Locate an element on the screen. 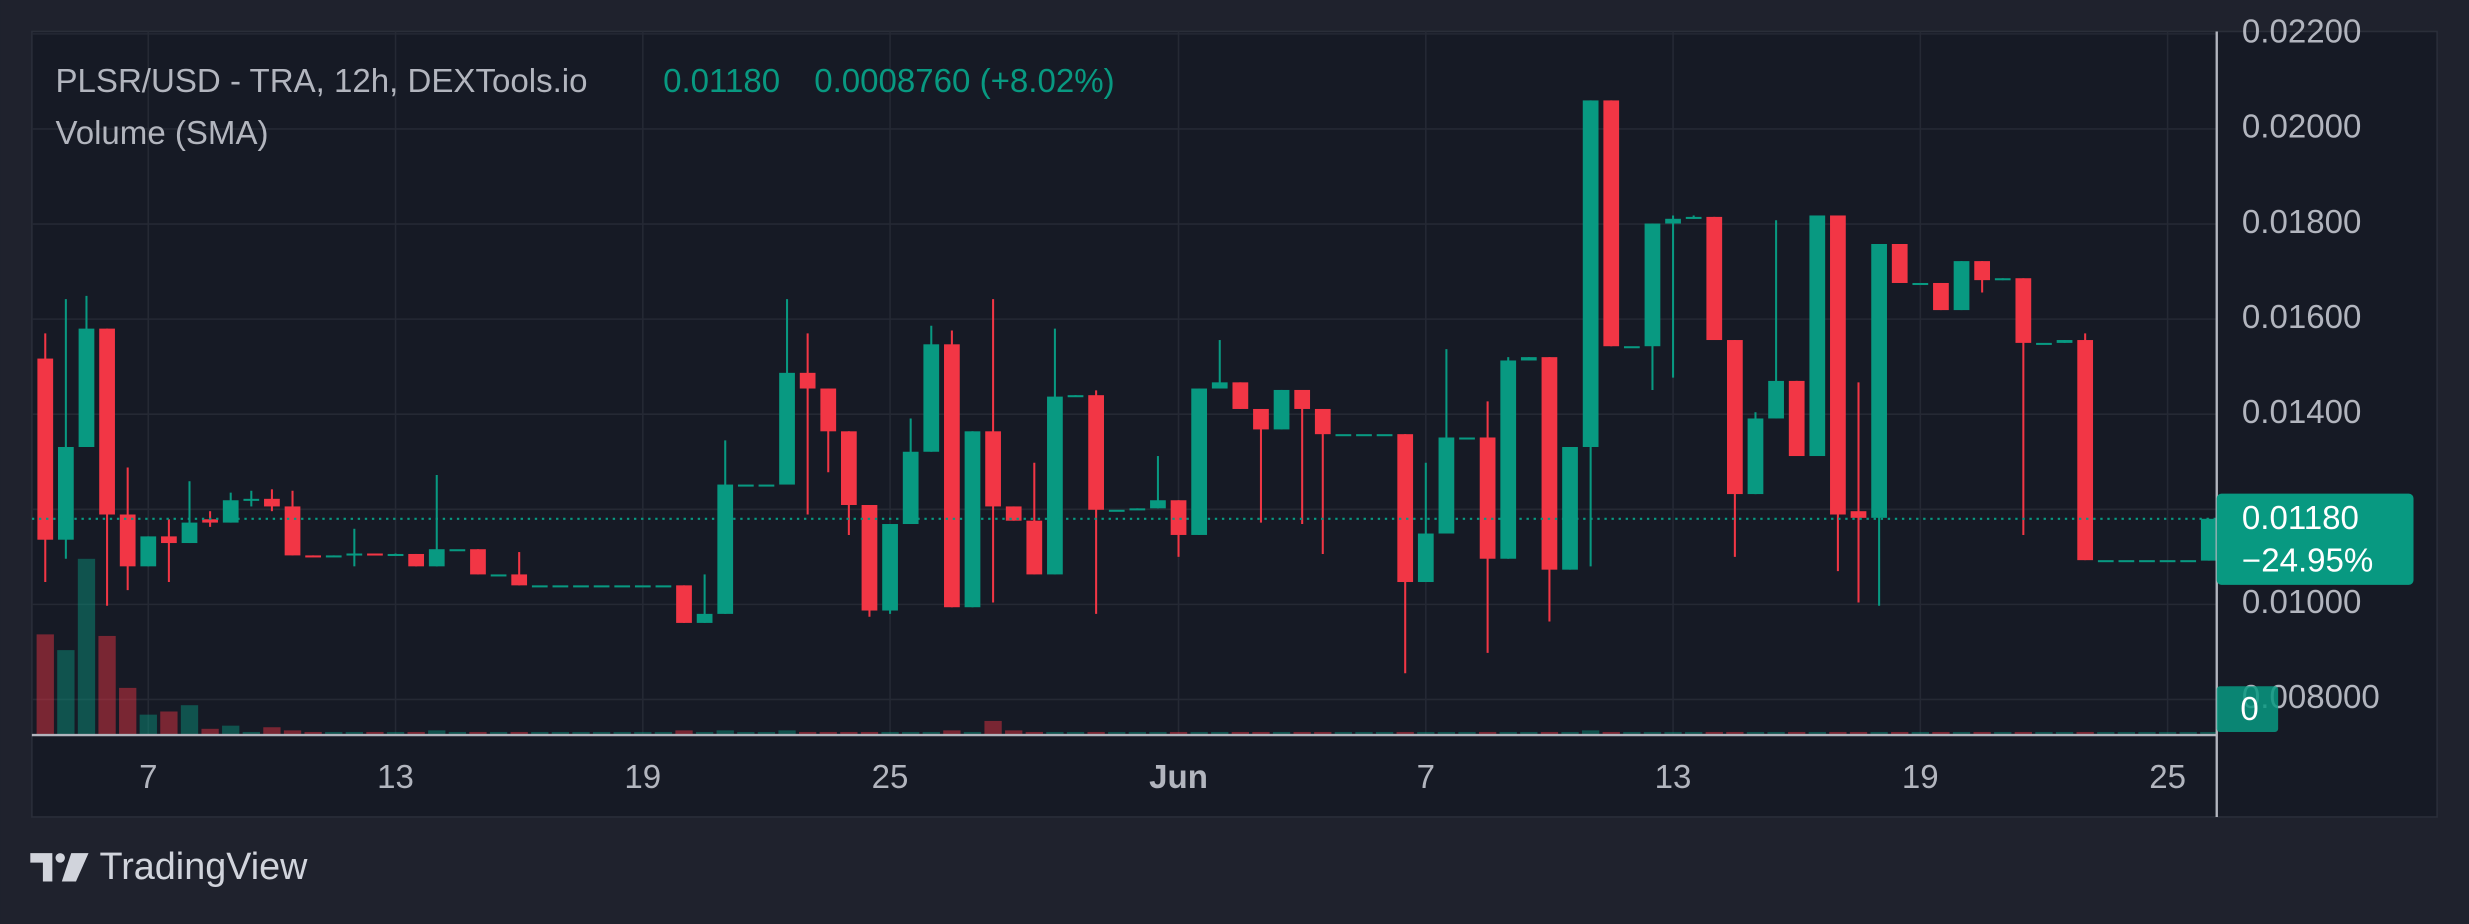 This screenshot has width=2469, height=924. logo-mark is located at coordinates (75, 867).